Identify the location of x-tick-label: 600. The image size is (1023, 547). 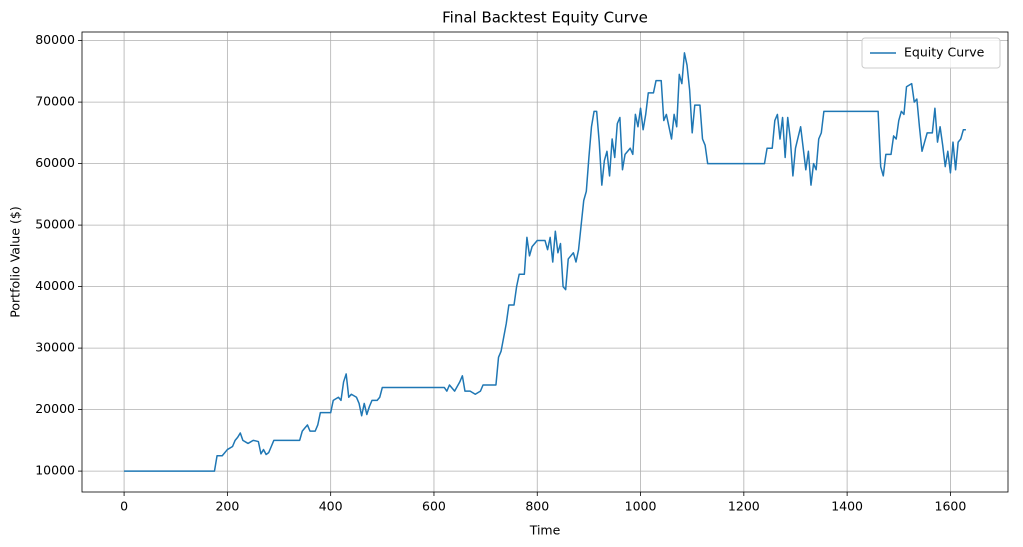
(434, 506).